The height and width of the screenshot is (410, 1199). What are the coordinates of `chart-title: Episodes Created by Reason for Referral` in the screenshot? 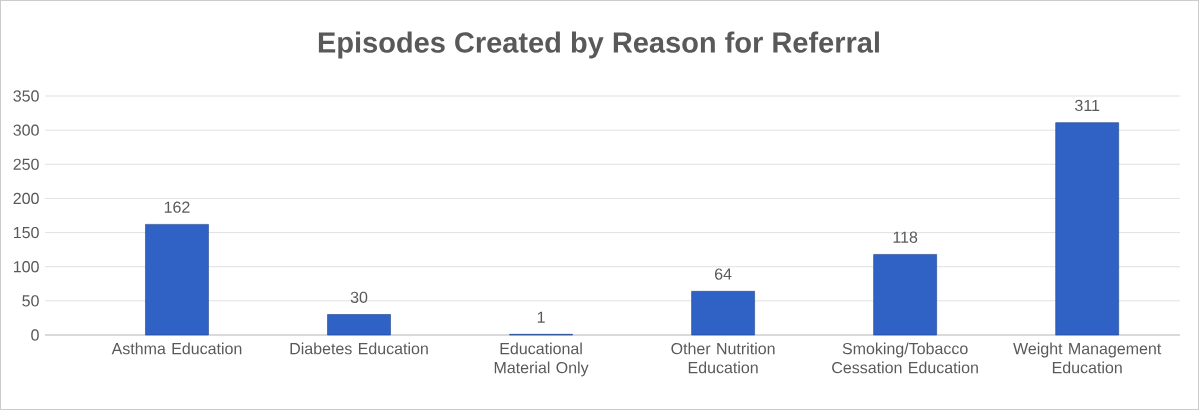 It's located at (598, 45).